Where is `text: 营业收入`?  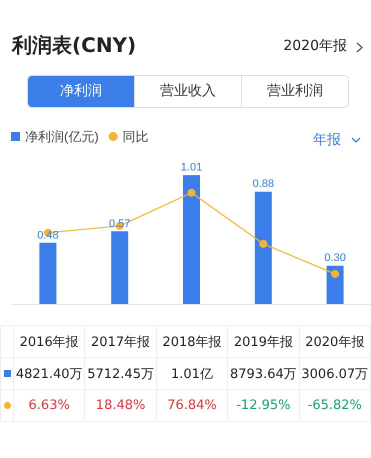
text: 营业收入 is located at coordinates (187, 91).